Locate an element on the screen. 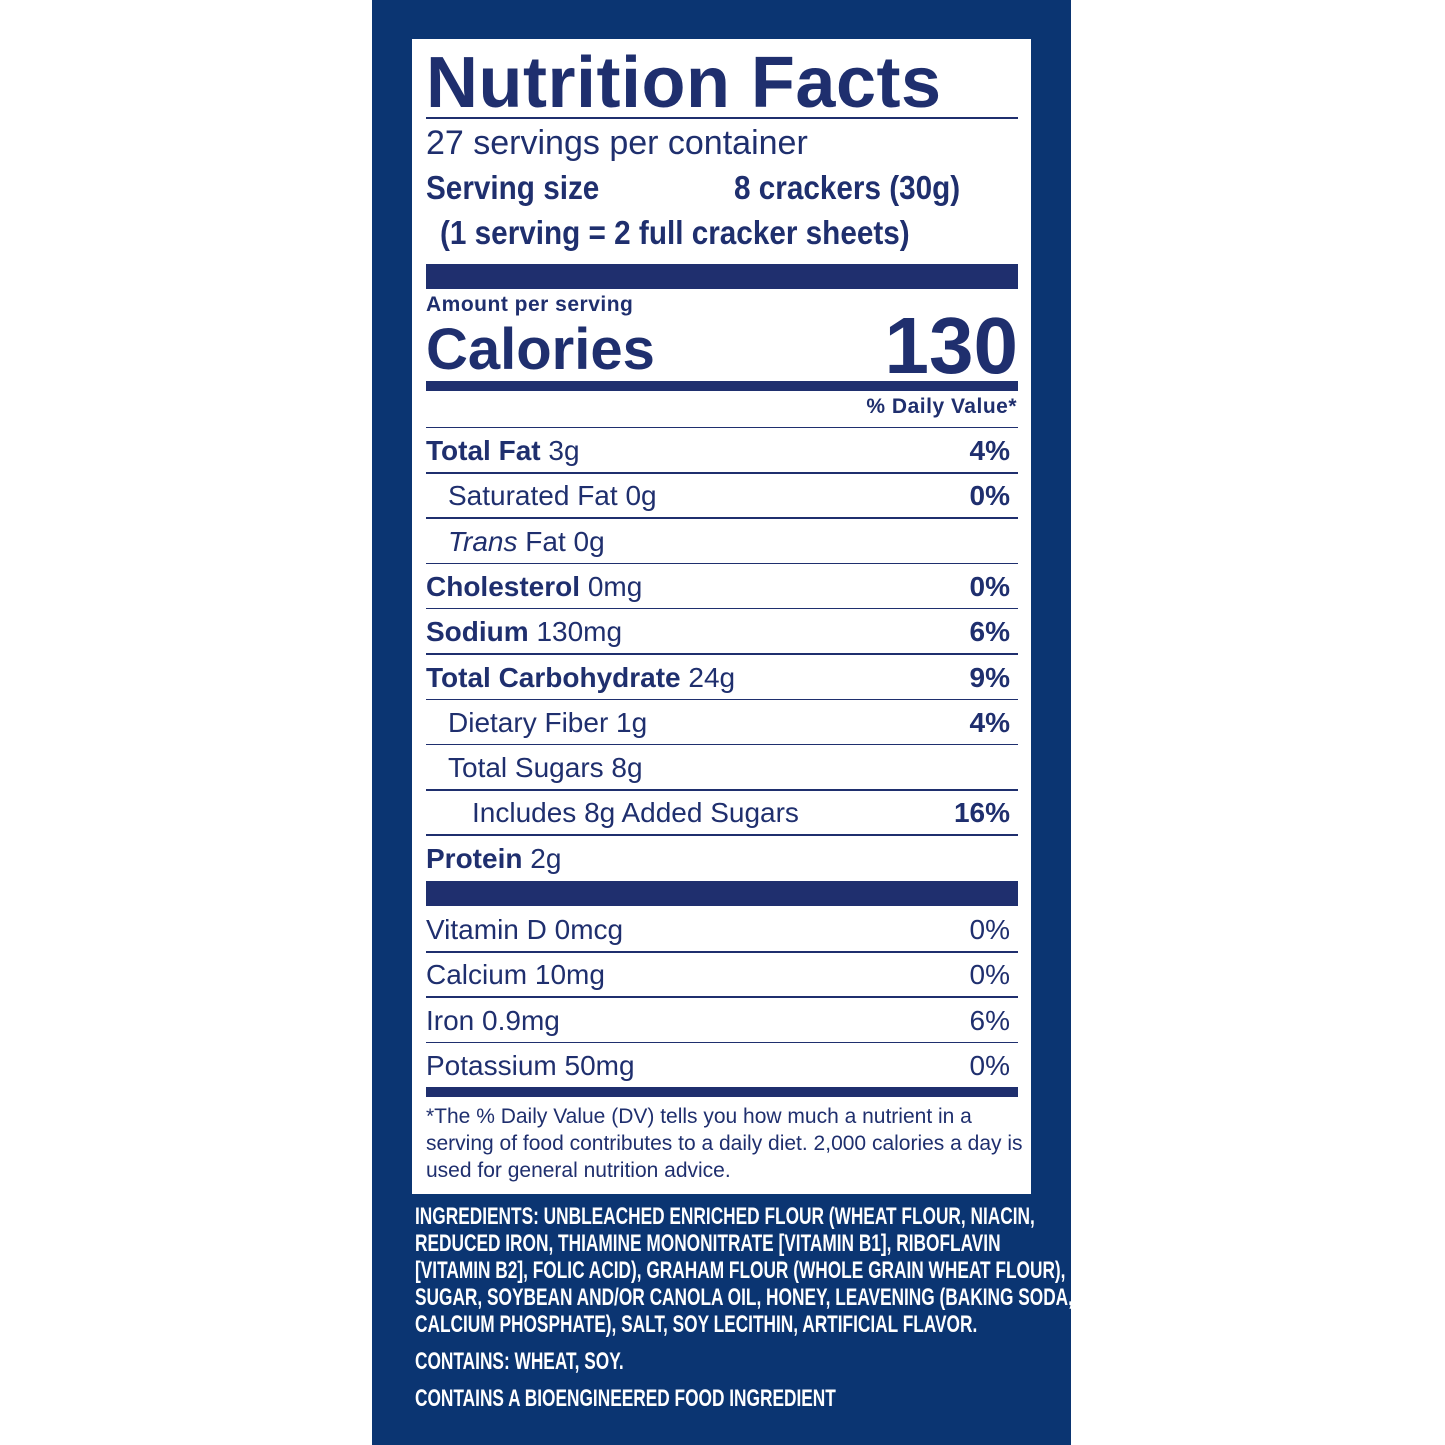 This screenshot has height=1445, width=1445. nutrient-label: Includes 8g Added Sugars is located at coordinates (635, 813).